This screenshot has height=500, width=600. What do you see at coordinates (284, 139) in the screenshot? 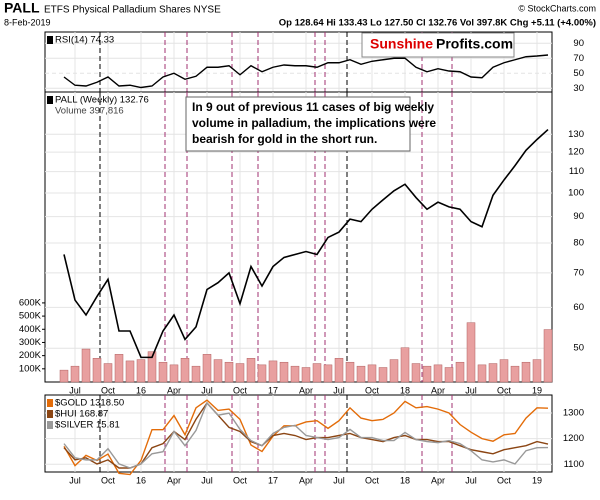
I see `annotation: bearish for gold in the short run.` at bounding box center [284, 139].